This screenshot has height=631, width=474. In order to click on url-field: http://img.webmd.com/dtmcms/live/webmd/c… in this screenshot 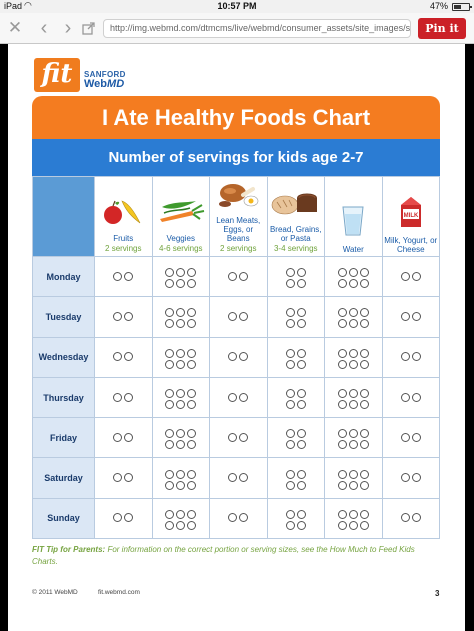, I will do `click(257, 28)`.